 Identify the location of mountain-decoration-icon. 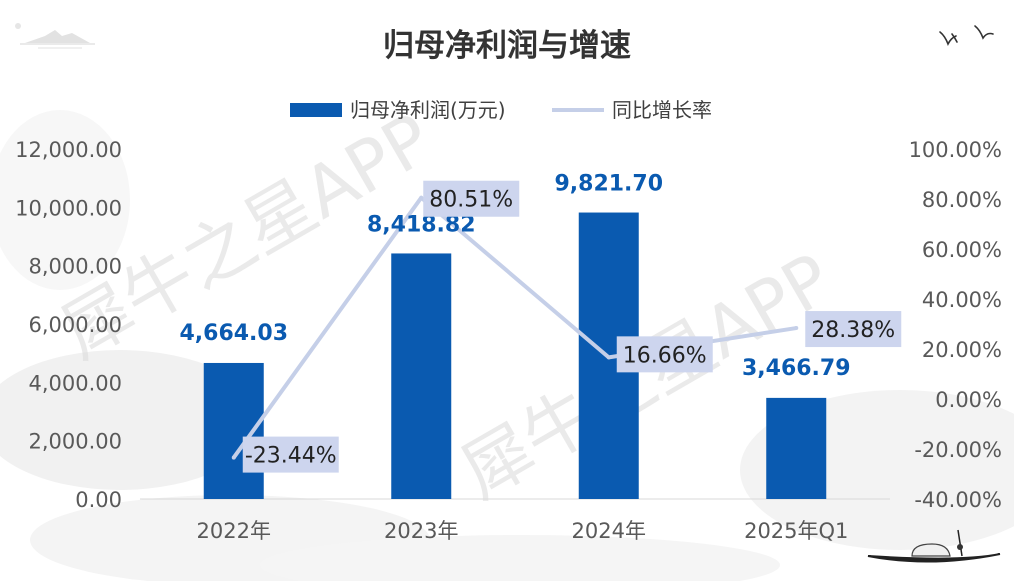
(55, 36).